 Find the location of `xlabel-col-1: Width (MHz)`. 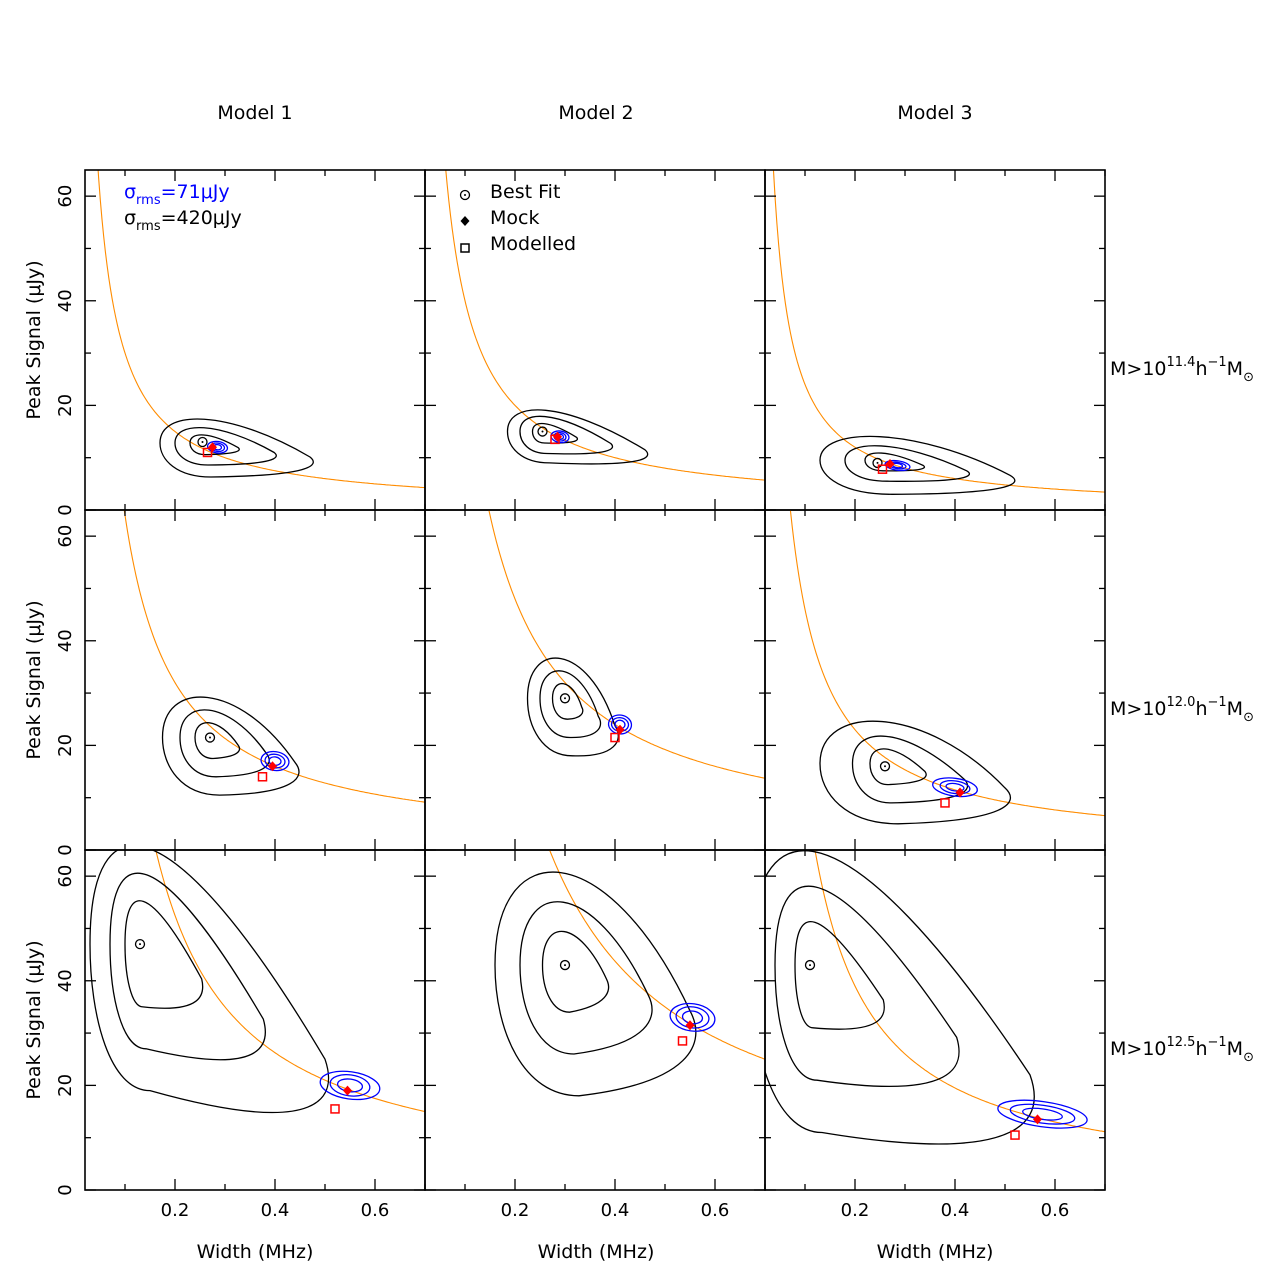

xlabel-col-1: Width (MHz) is located at coordinates (255, 1252).